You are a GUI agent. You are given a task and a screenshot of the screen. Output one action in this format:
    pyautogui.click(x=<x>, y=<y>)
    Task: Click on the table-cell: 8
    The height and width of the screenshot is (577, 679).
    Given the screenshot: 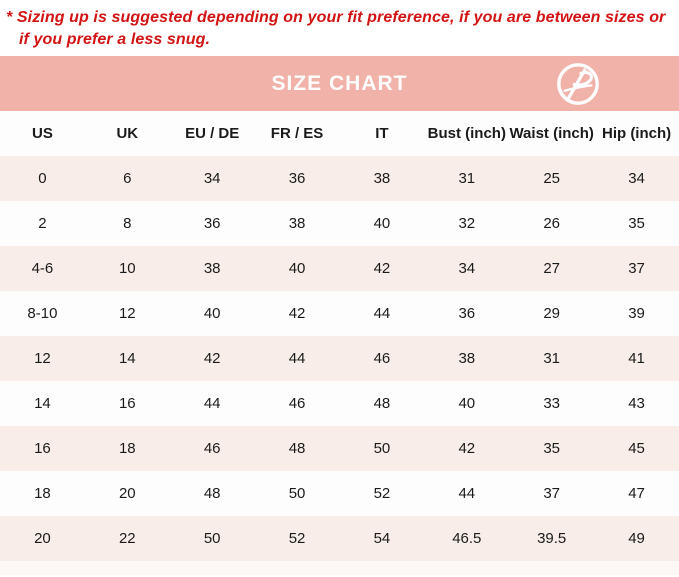 What is the action you would take?
    pyautogui.click(x=127, y=223)
    